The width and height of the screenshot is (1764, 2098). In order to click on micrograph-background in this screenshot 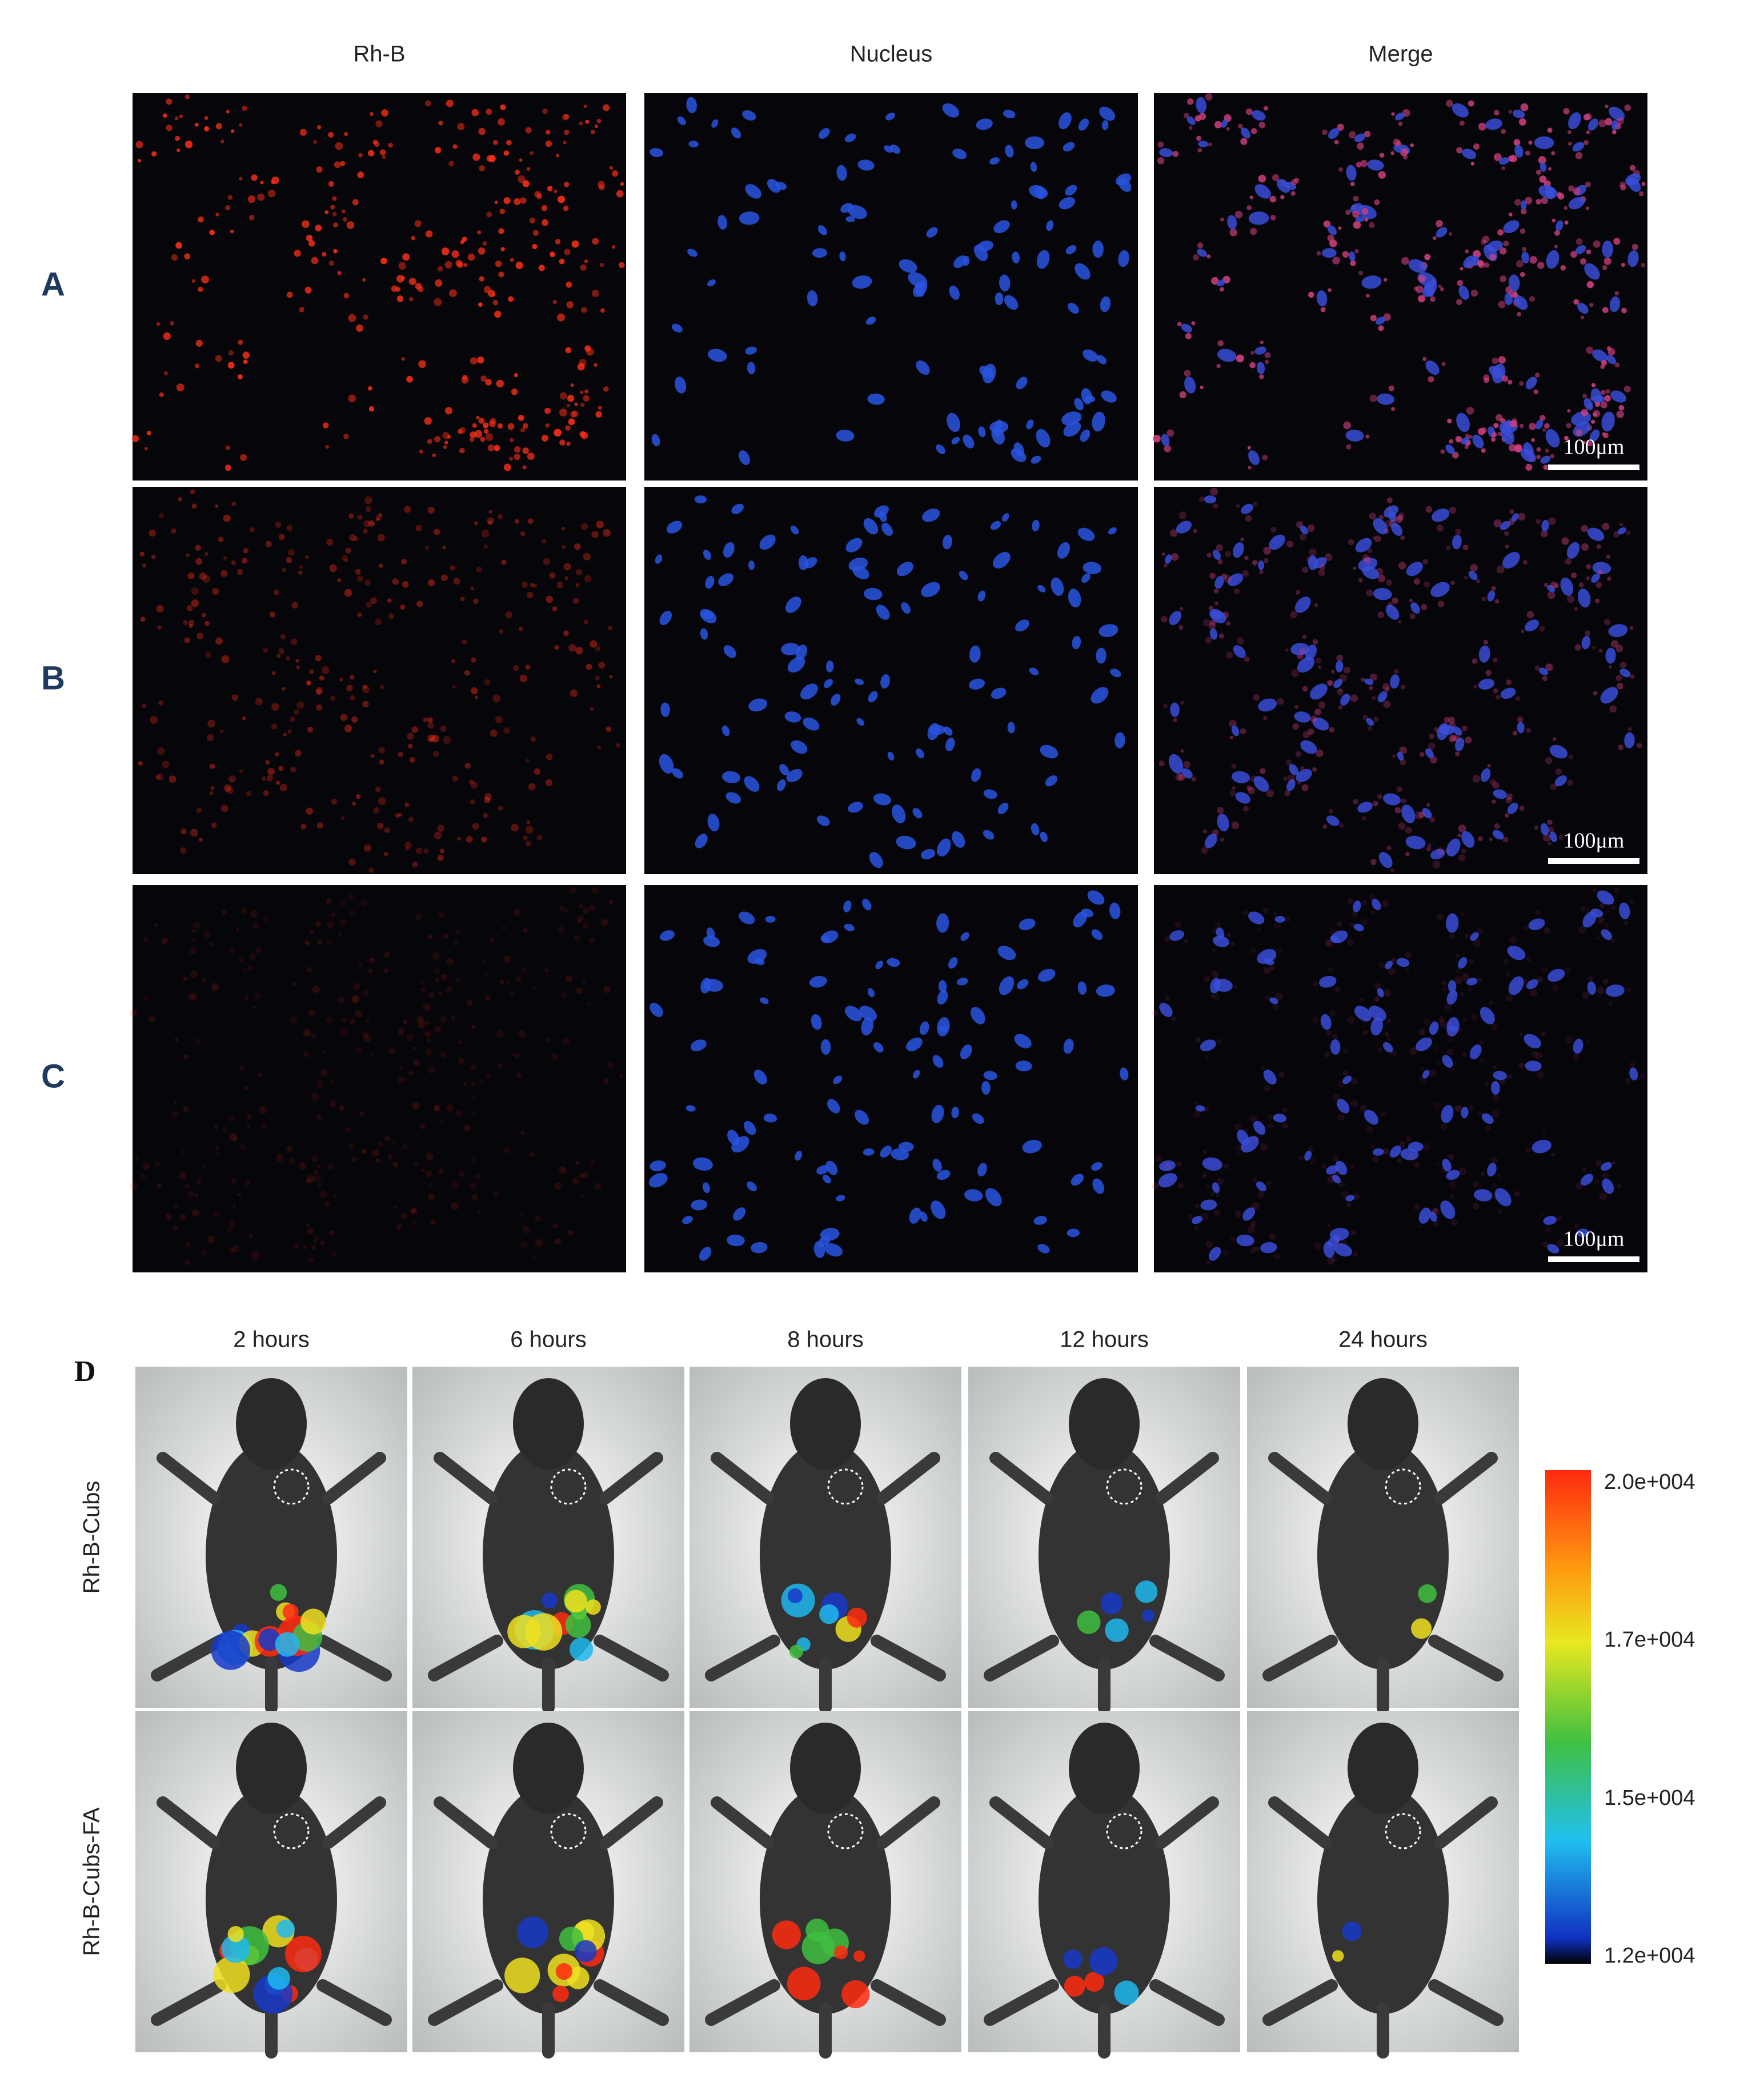, I will do `click(1401, 1079)`.